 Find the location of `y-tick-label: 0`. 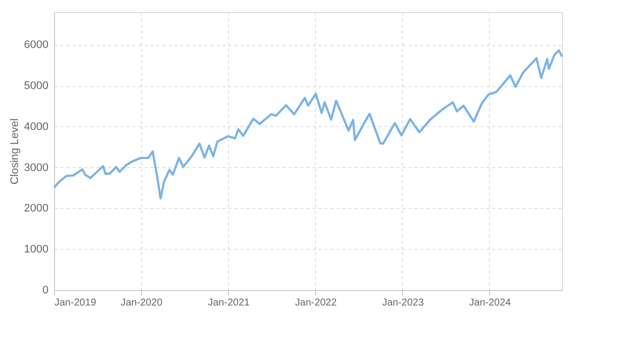

y-tick-label: 0 is located at coordinates (45, 290).